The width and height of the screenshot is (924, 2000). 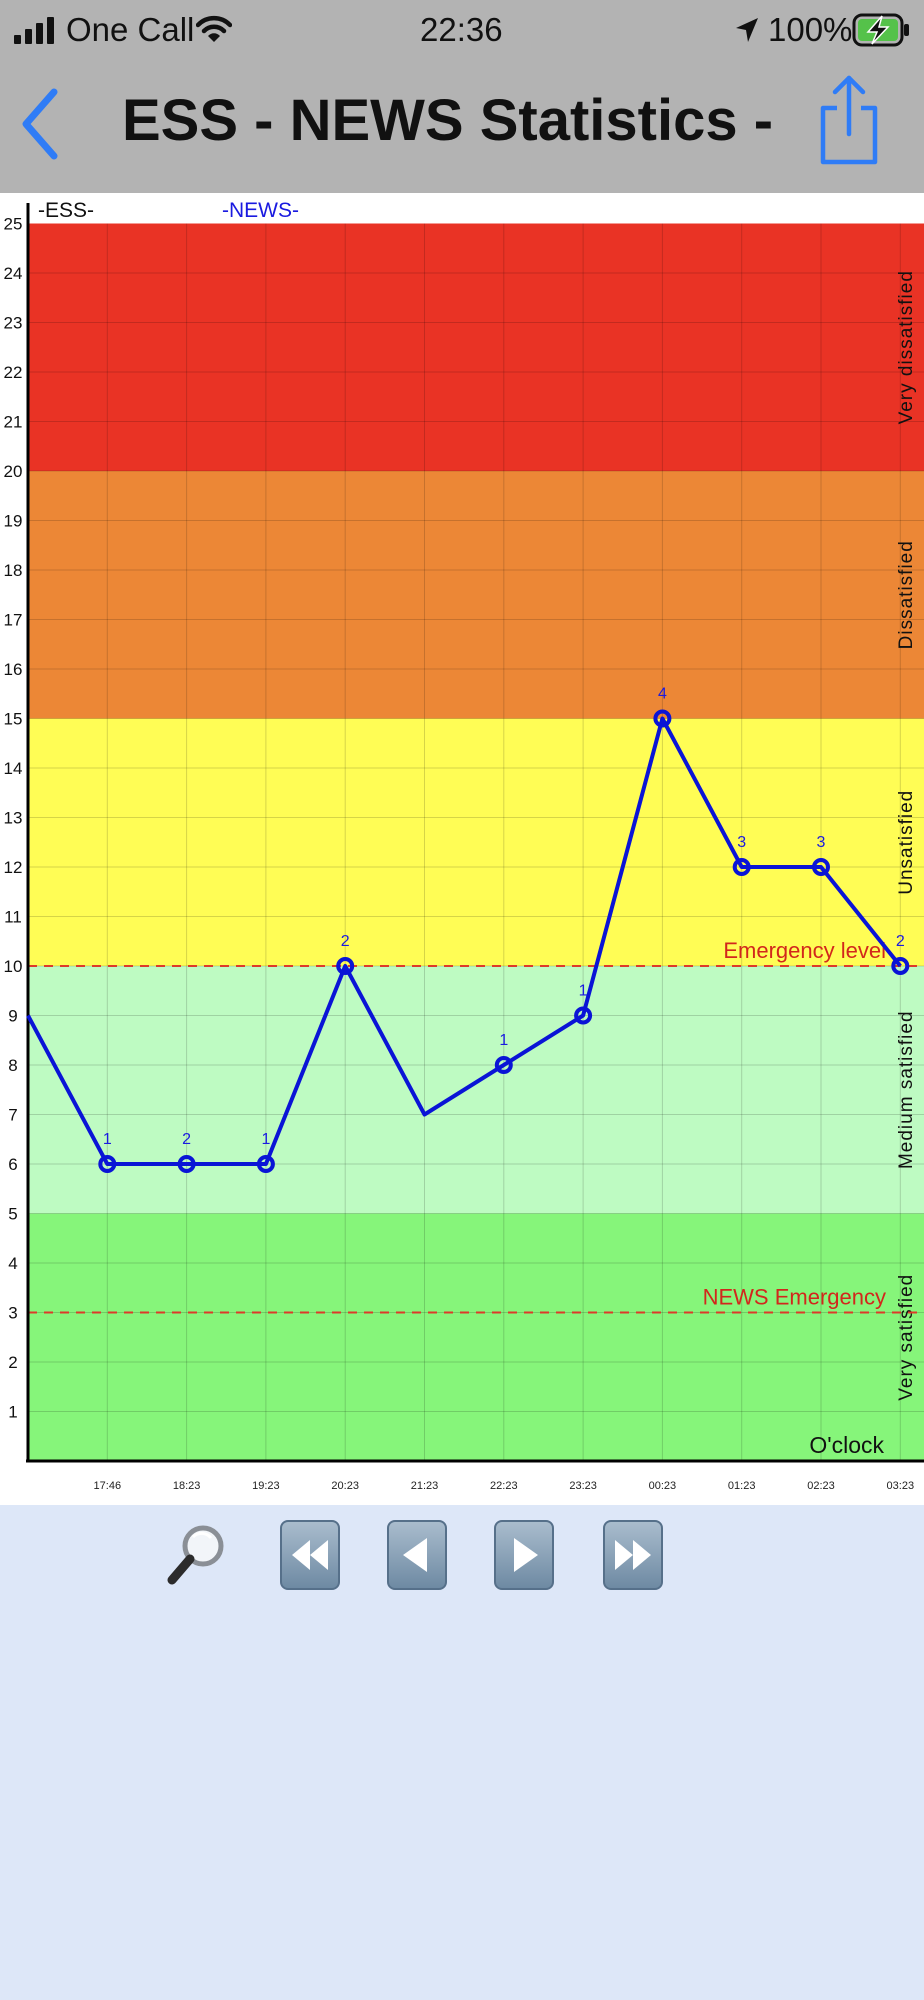 What do you see at coordinates (13, 768) in the screenshot?
I see `y-tick-label: 14` at bounding box center [13, 768].